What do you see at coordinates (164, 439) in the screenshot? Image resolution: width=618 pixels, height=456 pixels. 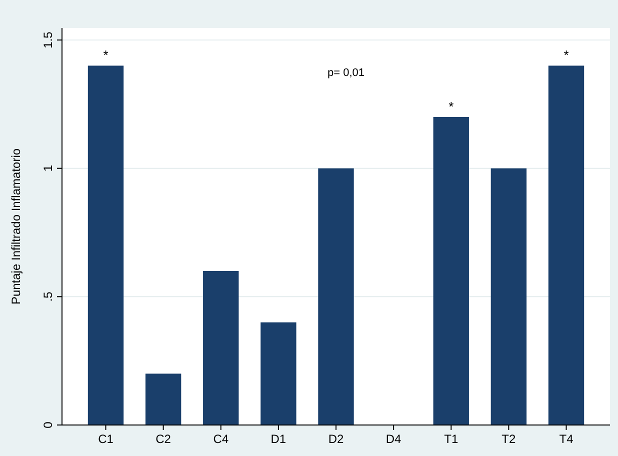 I see `x-tick-label: C2` at bounding box center [164, 439].